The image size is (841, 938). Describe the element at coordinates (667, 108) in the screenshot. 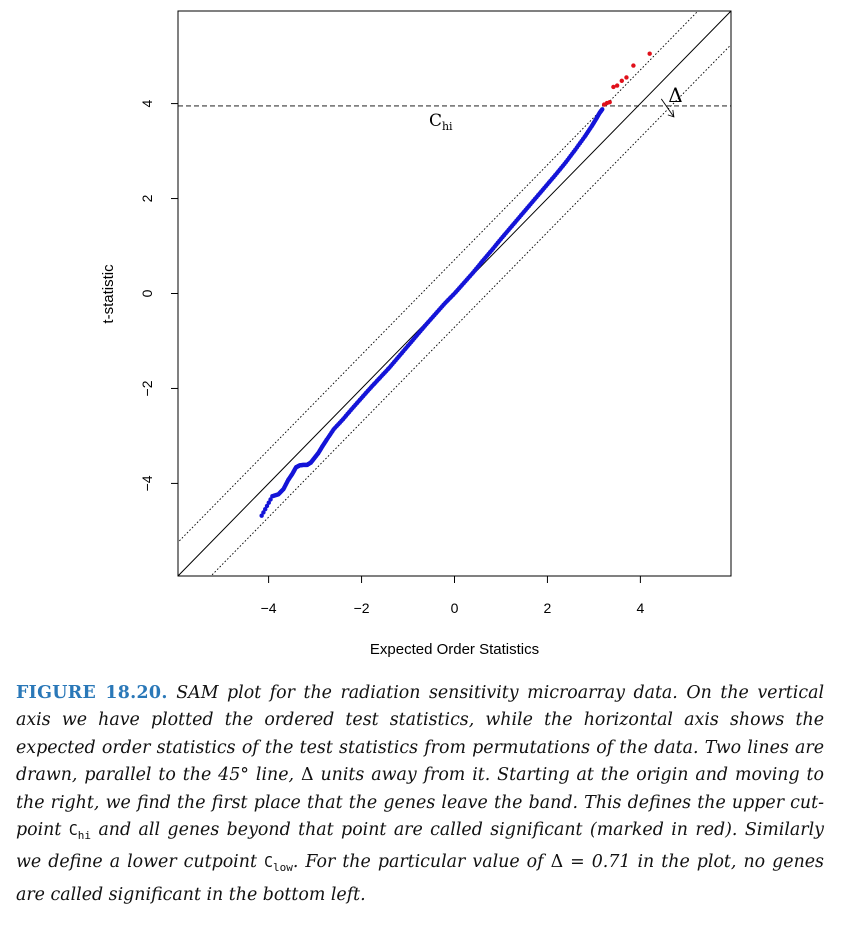

I see `delta-arrow` at that location.